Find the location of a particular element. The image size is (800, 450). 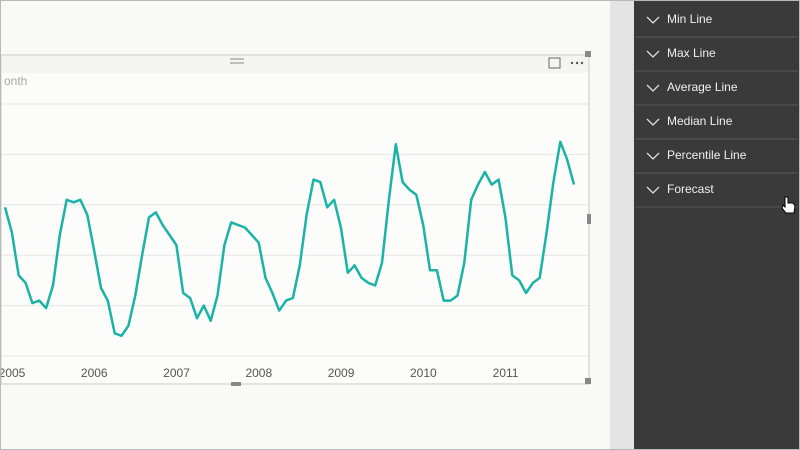

more-icon is located at coordinates (577, 63).